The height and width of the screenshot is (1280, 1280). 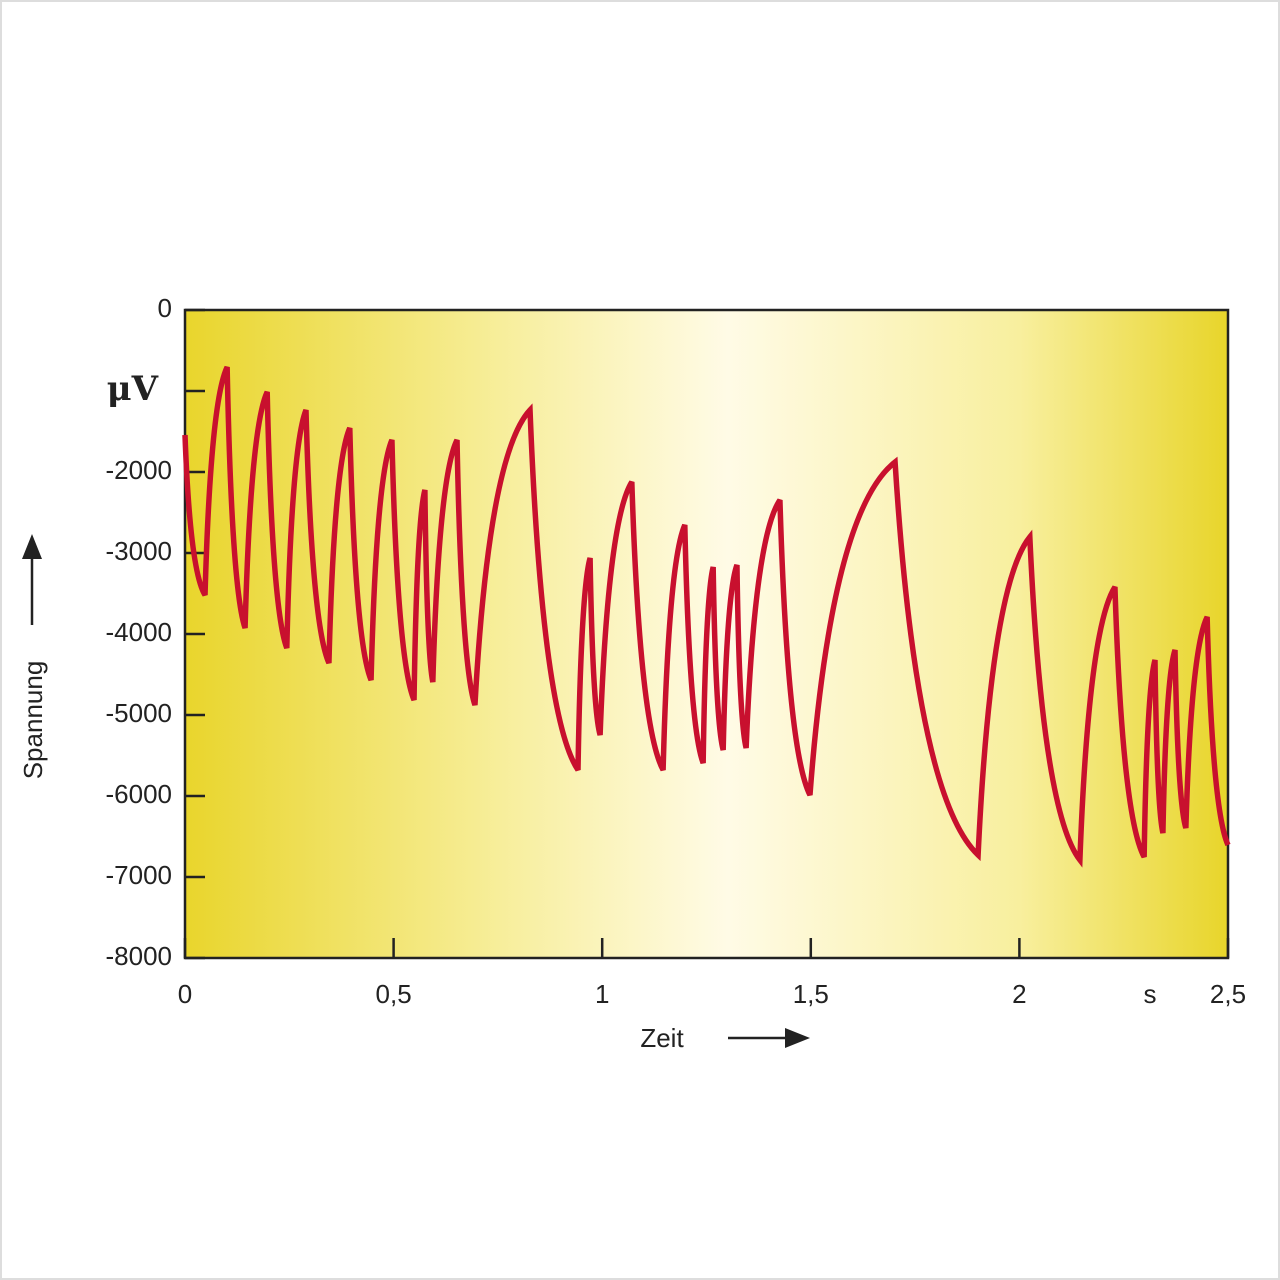 I want to click on y-unit-label: μV, so click(x=133, y=389).